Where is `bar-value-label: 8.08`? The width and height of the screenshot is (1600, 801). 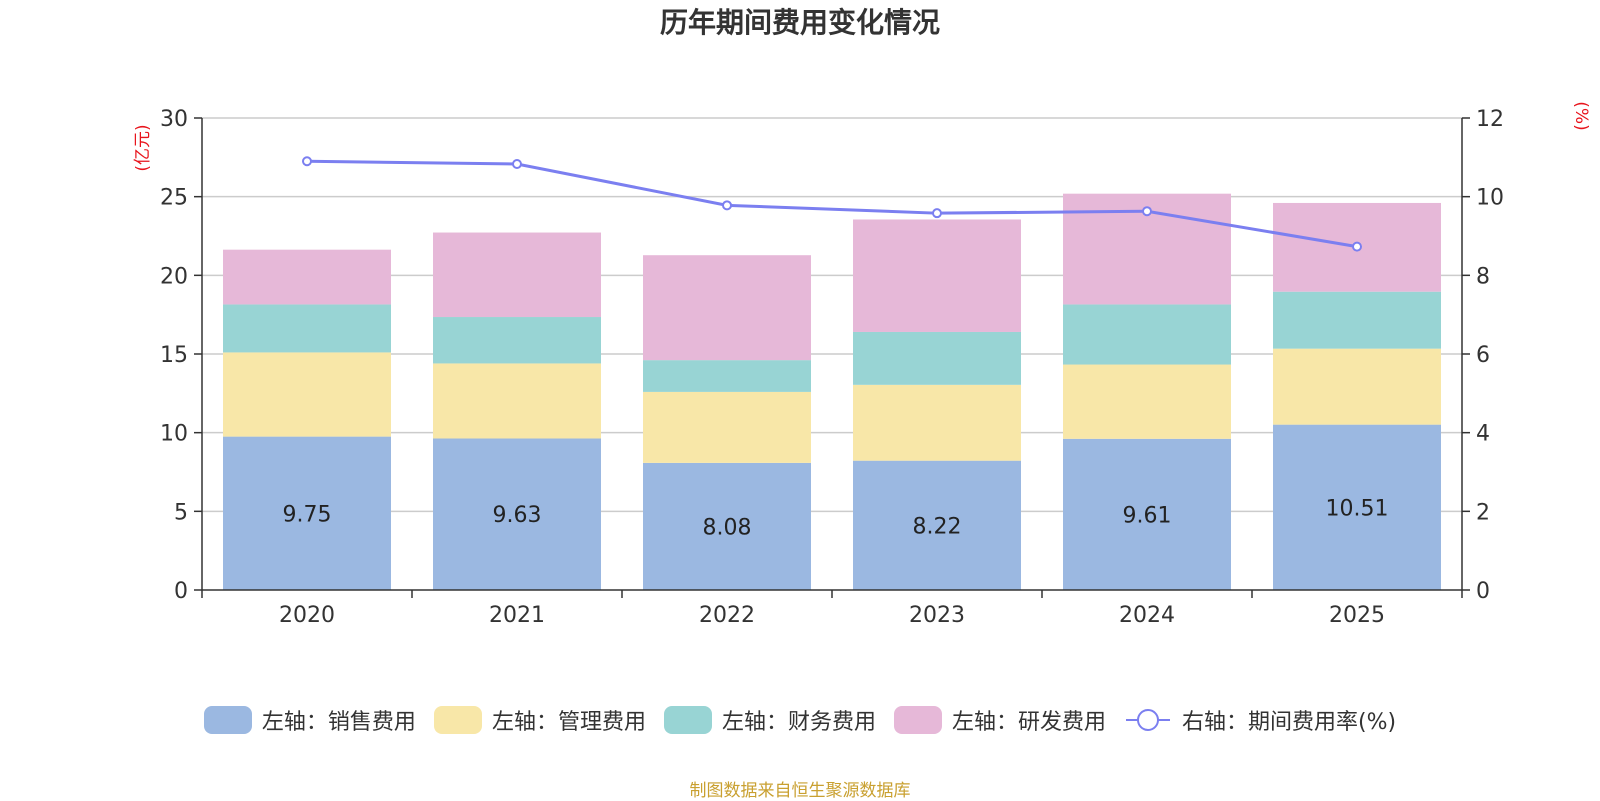 bar-value-label: 8.08 is located at coordinates (727, 527).